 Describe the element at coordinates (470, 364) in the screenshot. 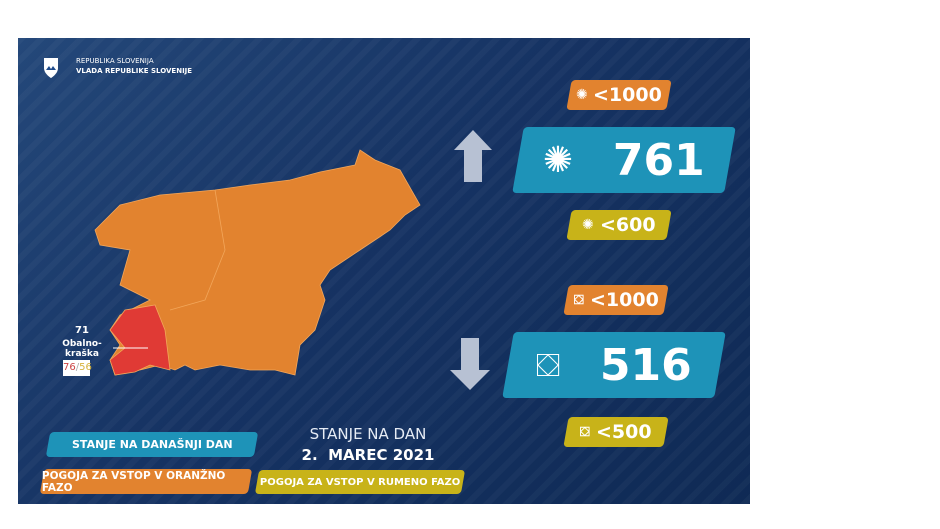

I see `arrow-down-icon` at that location.